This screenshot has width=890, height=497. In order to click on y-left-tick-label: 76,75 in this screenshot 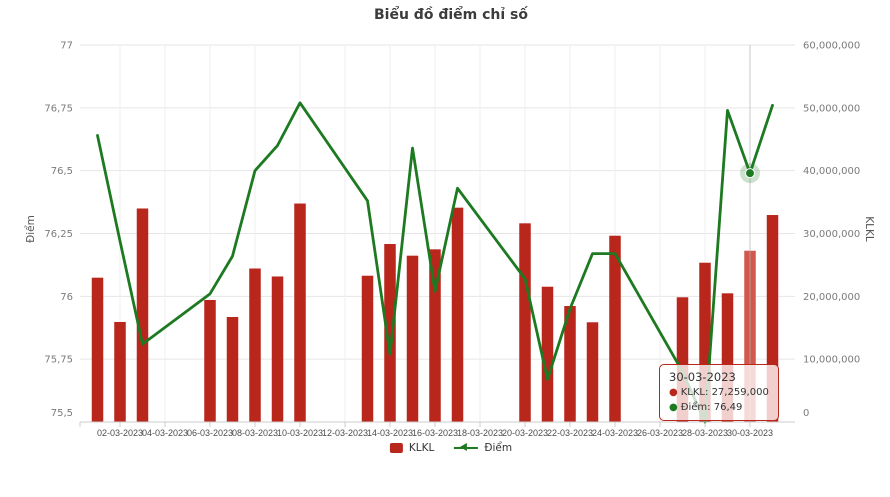, I will do `click(58, 108)`.